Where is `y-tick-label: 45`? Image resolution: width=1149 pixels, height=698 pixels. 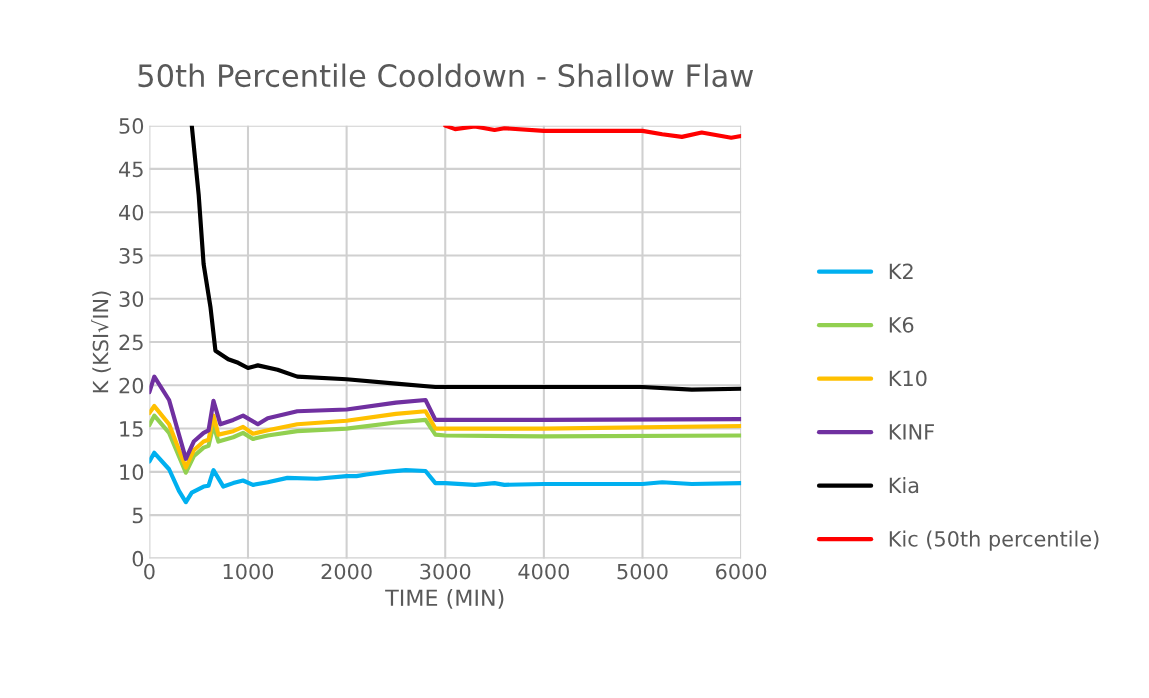
y-tick-label: 45 is located at coordinates (131, 169).